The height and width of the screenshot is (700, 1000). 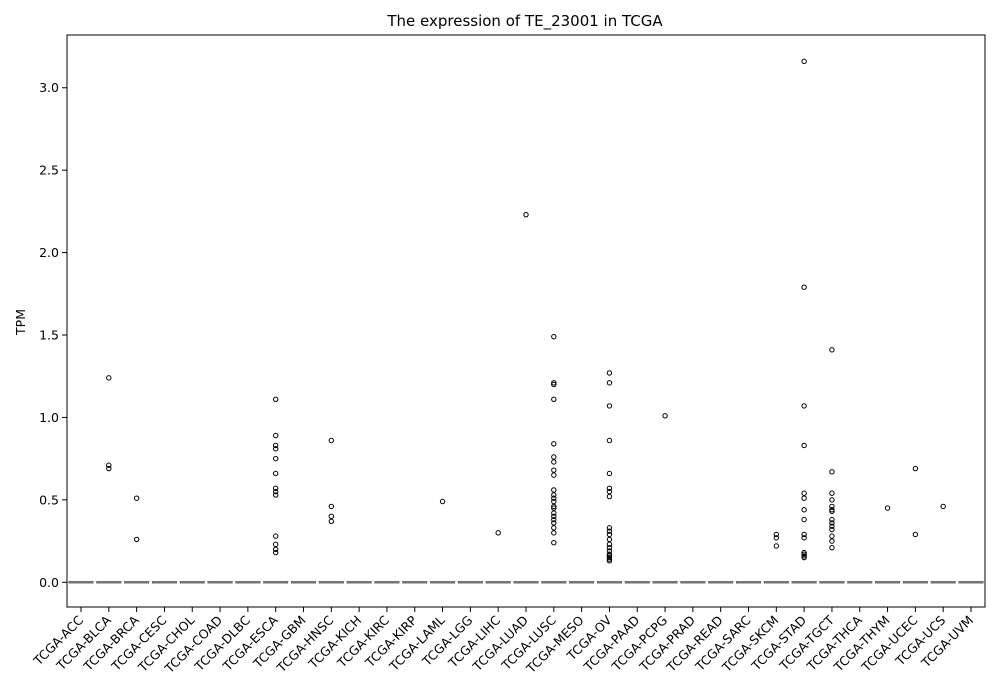 I want to click on y-tick-label: 3.0, so click(x=49, y=87).